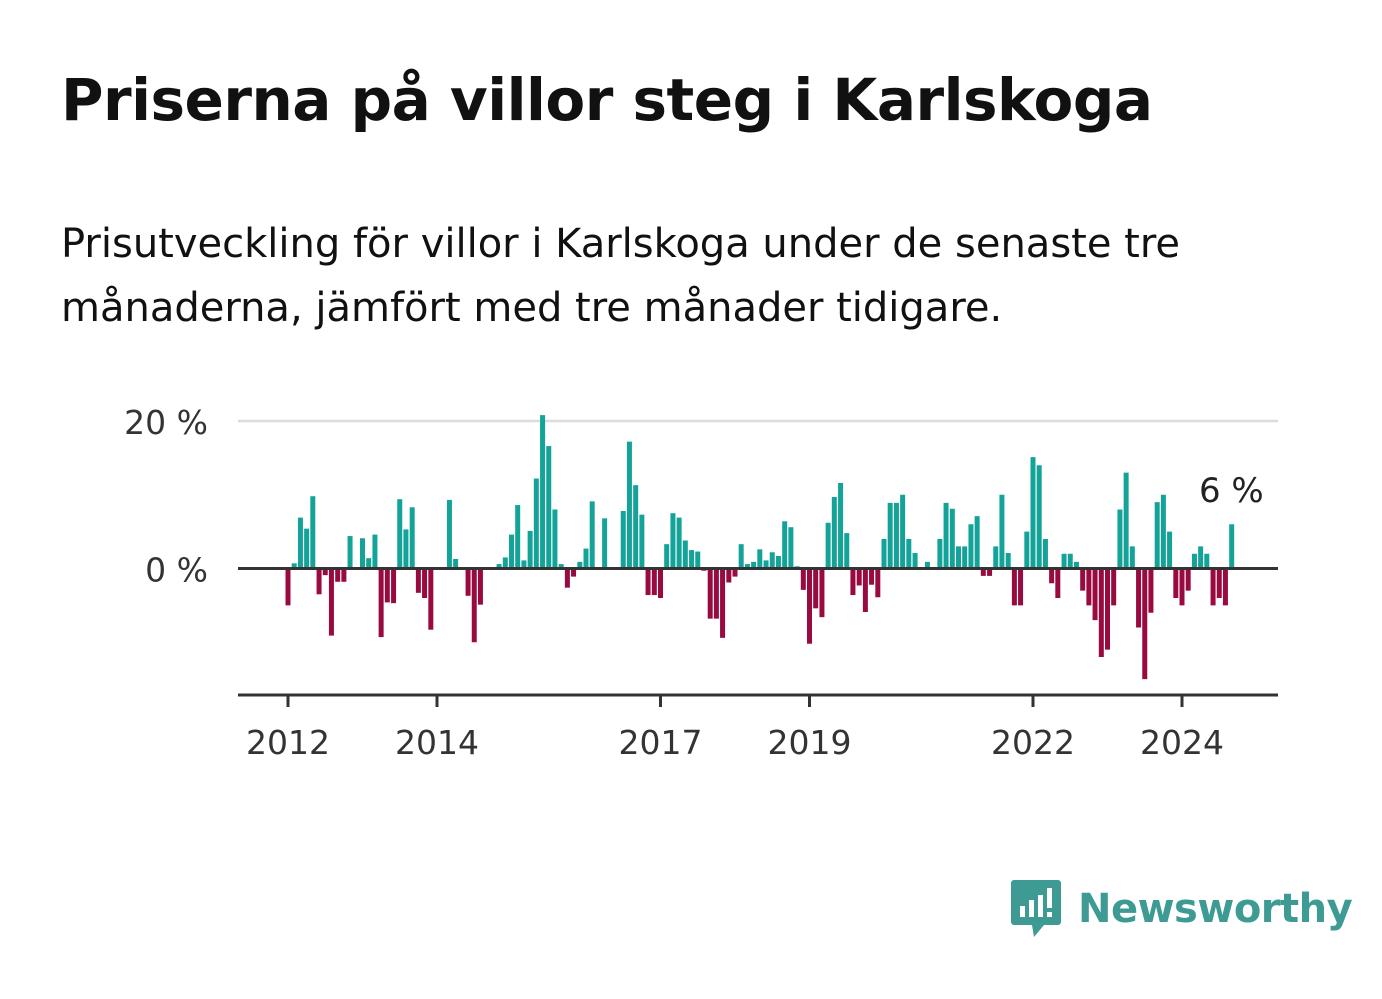 The image size is (1382, 999). I want to click on x-tick-label: 2012, so click(288, 742).